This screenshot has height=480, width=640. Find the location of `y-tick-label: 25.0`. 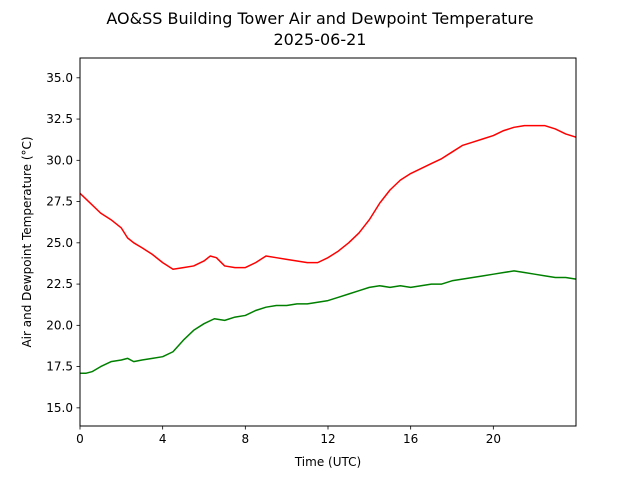

y-tick-label: 25.0 is located at coordinates (59, 243).